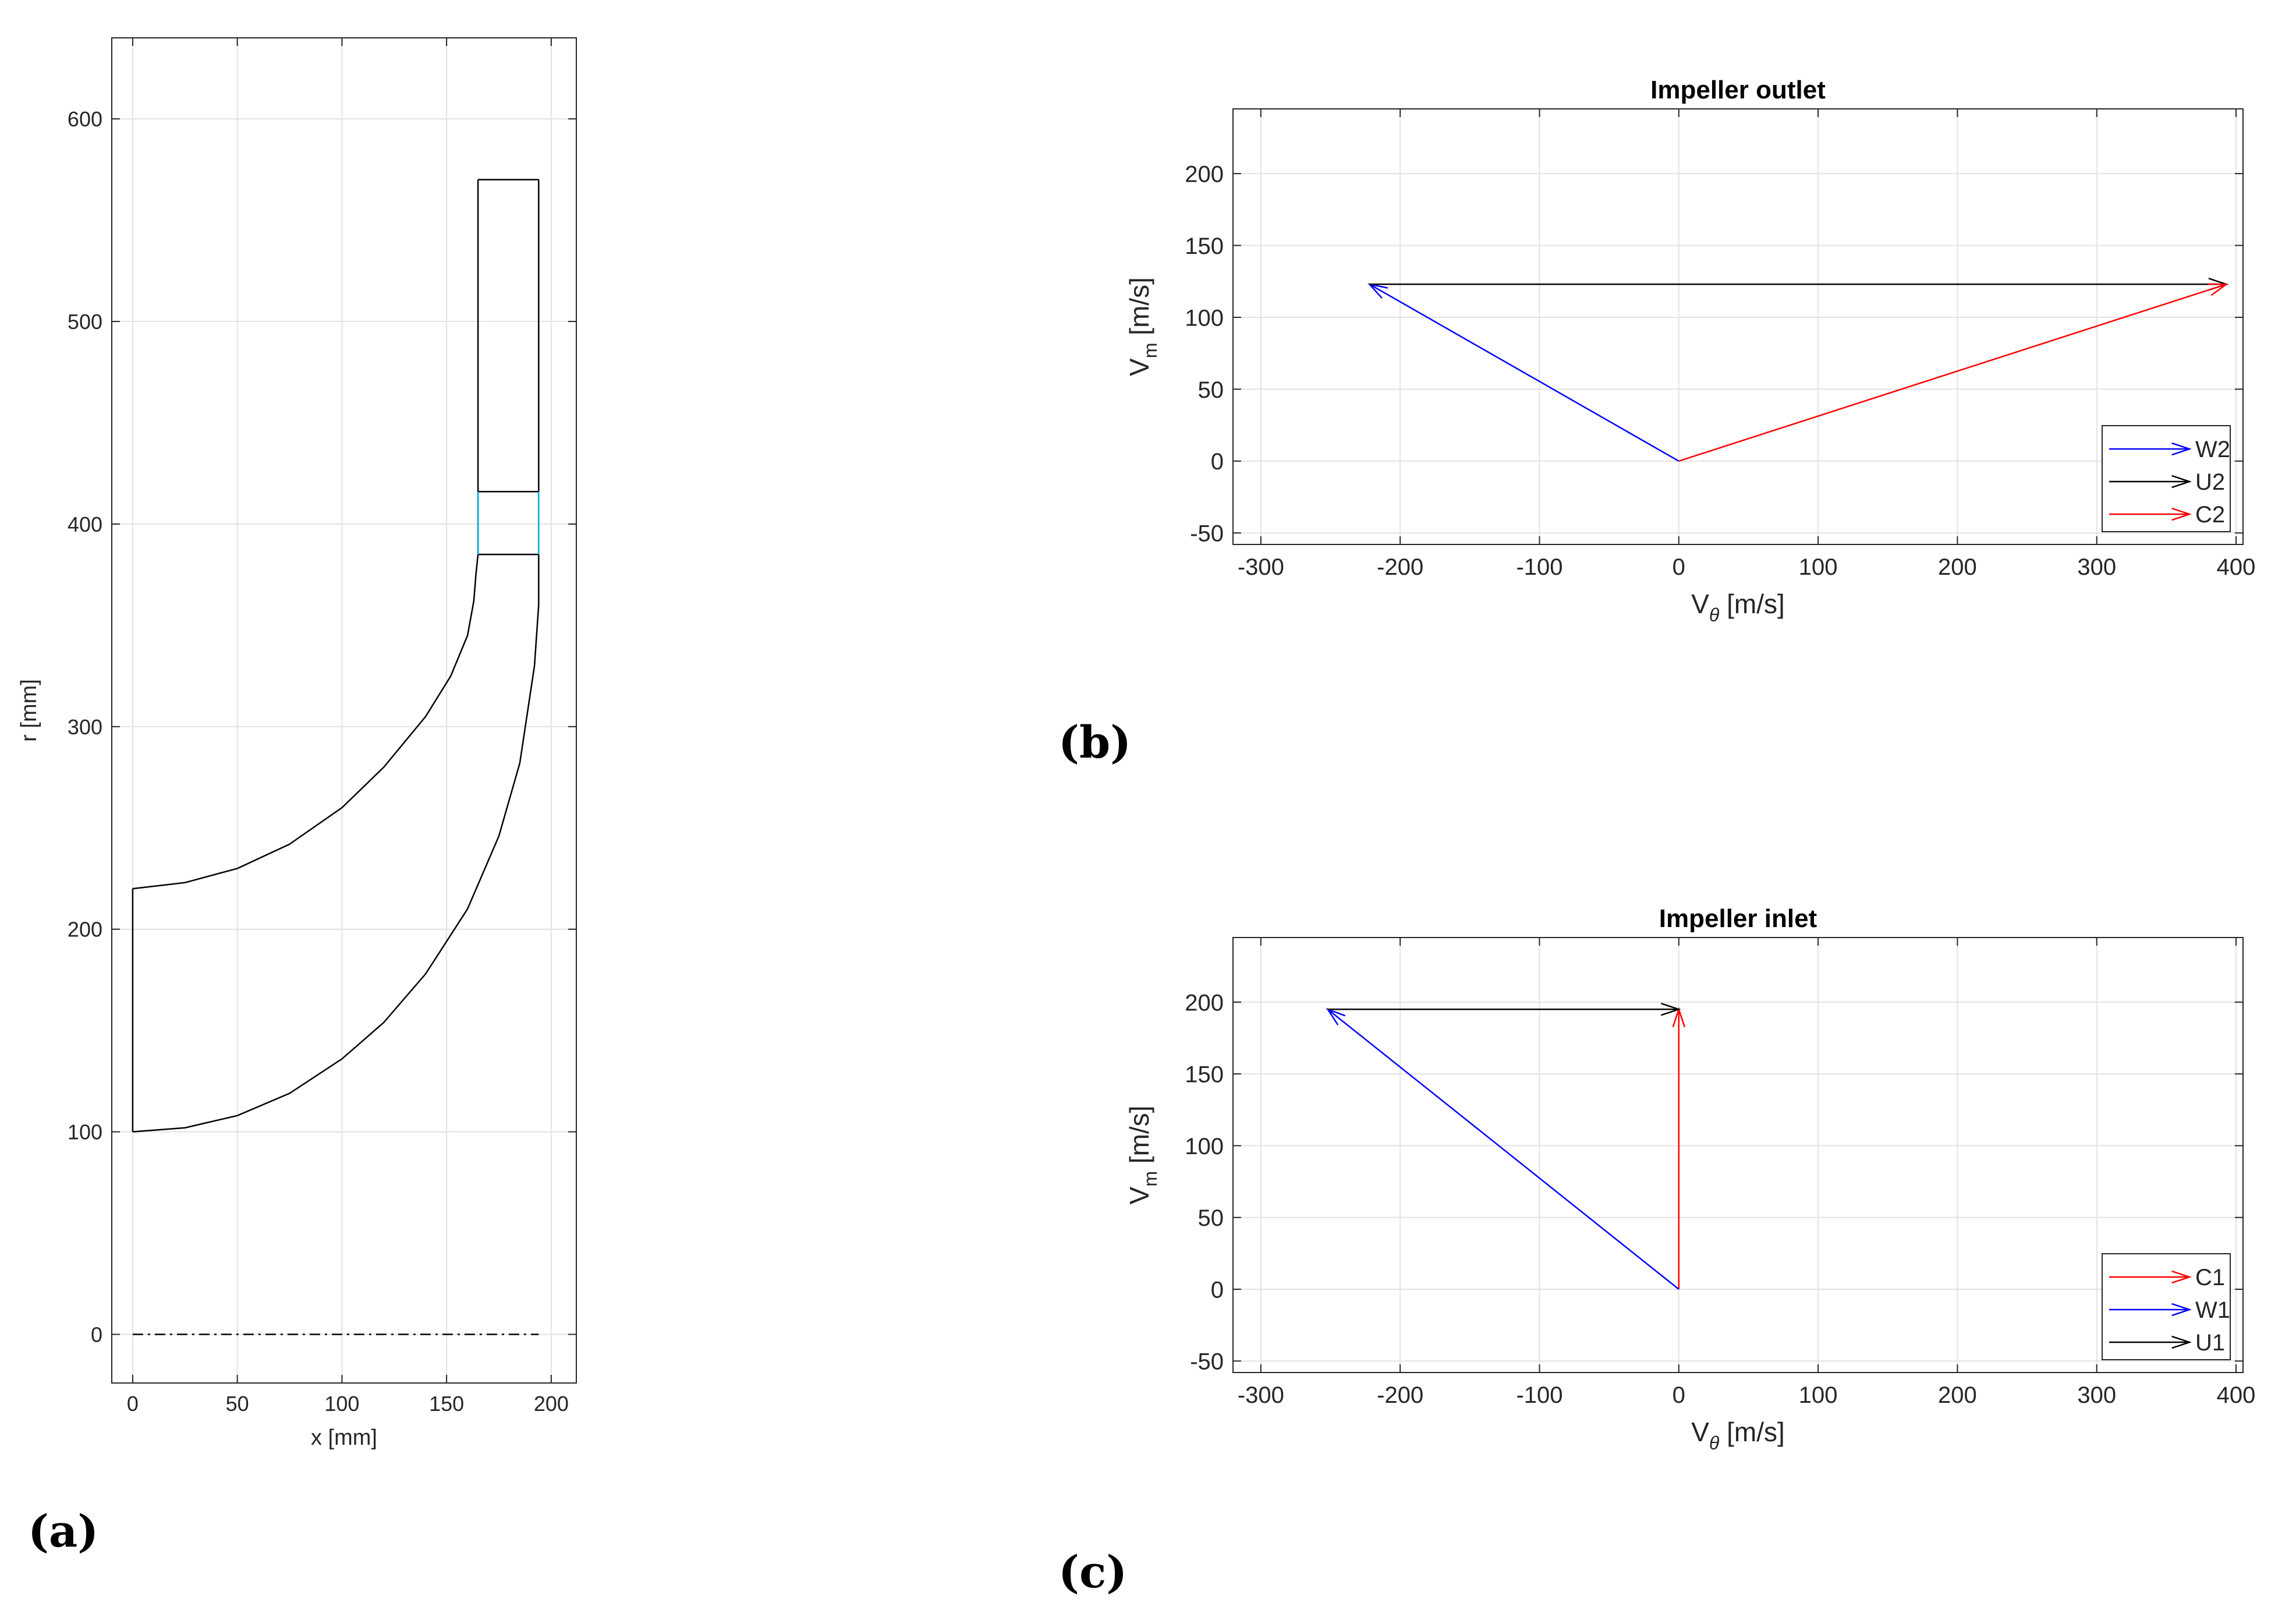  Describe the element at coordinates (344, 1438) in the screenshot. I see `x-axis-label: x [mm]` at that location.